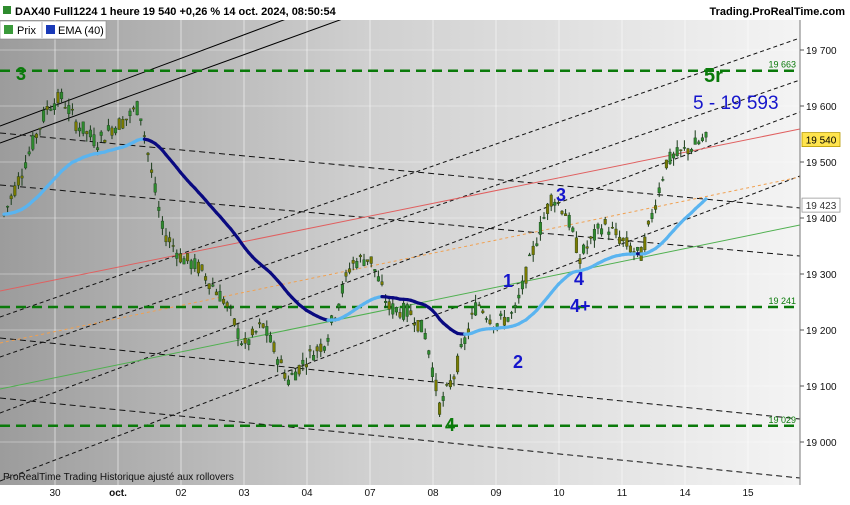 The image size is (850, 505). Describe the element at coordinates (118, 493) in the screenshot. I see `date-tick-label: oct.` at that location.